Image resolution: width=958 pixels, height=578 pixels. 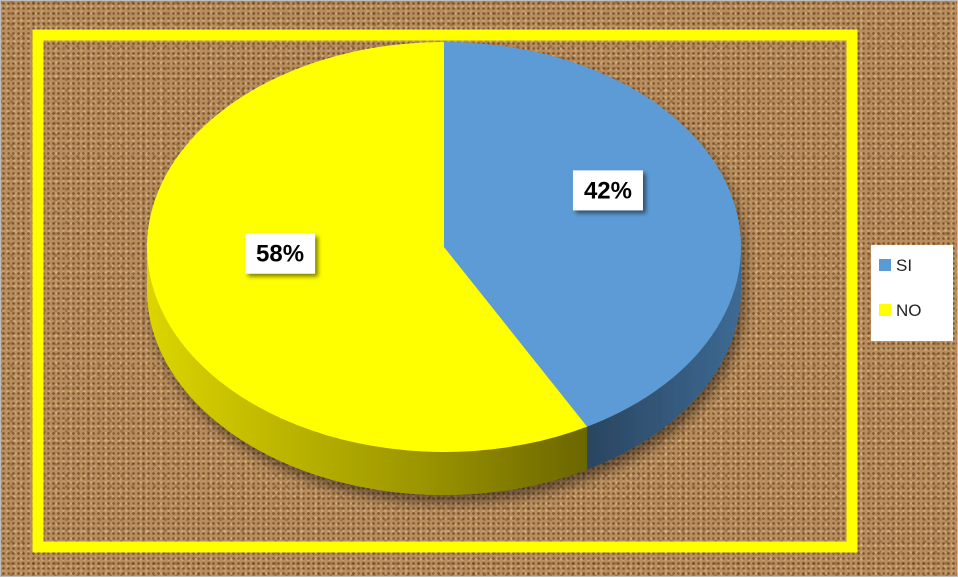 I want to click on data-label-no: 58%, so click(x=280, y=253).